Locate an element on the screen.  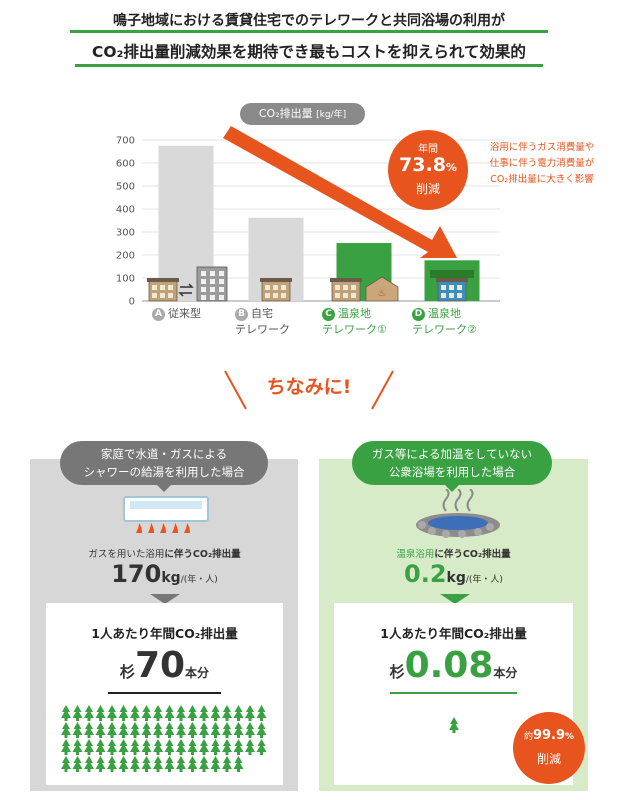
public-bath-pill: ガス等による加温をしていない 公衆浴場を利用した場合 is located at coordinates (452, 463).